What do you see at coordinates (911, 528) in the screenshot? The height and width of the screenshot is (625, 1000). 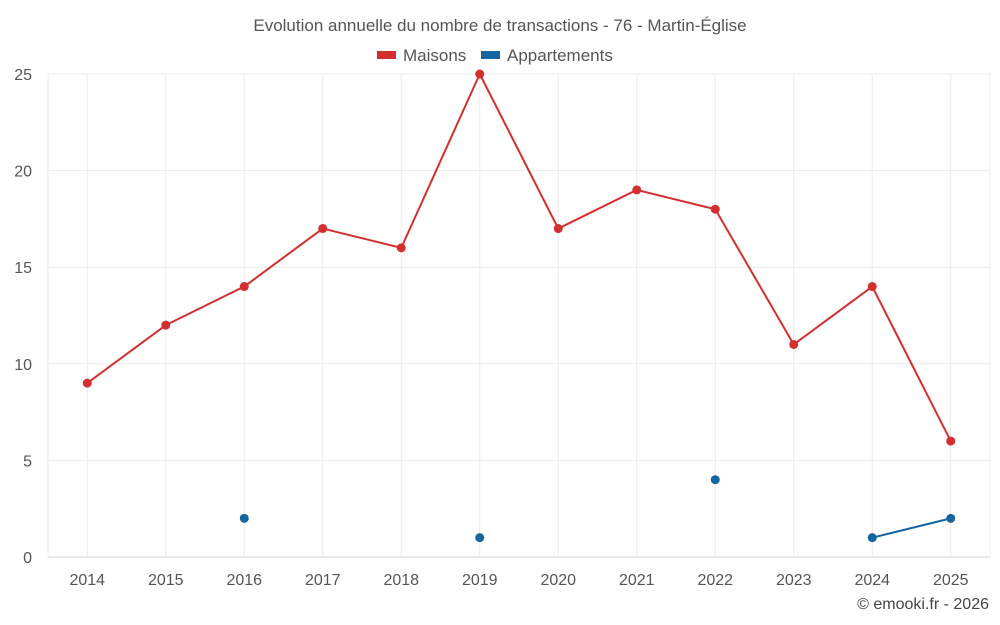 I see `series-line-appartements` at bounding box center [911, 528].